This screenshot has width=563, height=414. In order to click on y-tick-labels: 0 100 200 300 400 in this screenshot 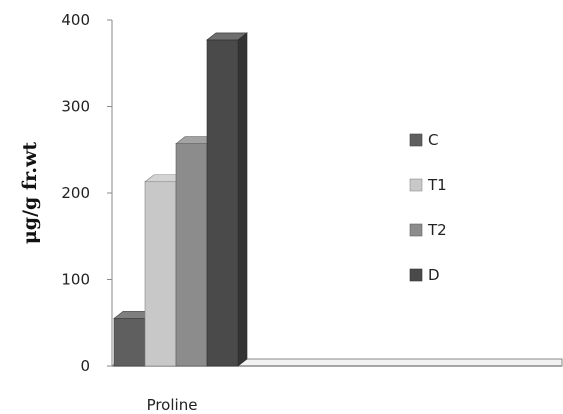, I will do `click(75, 193)`.